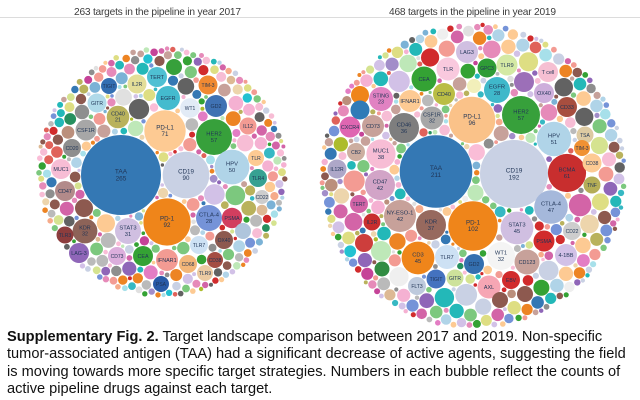  What do you see at coordinates (188, 265) in the screenshot?
I see `svg-text: CD68` at bounding box center [188, 265].